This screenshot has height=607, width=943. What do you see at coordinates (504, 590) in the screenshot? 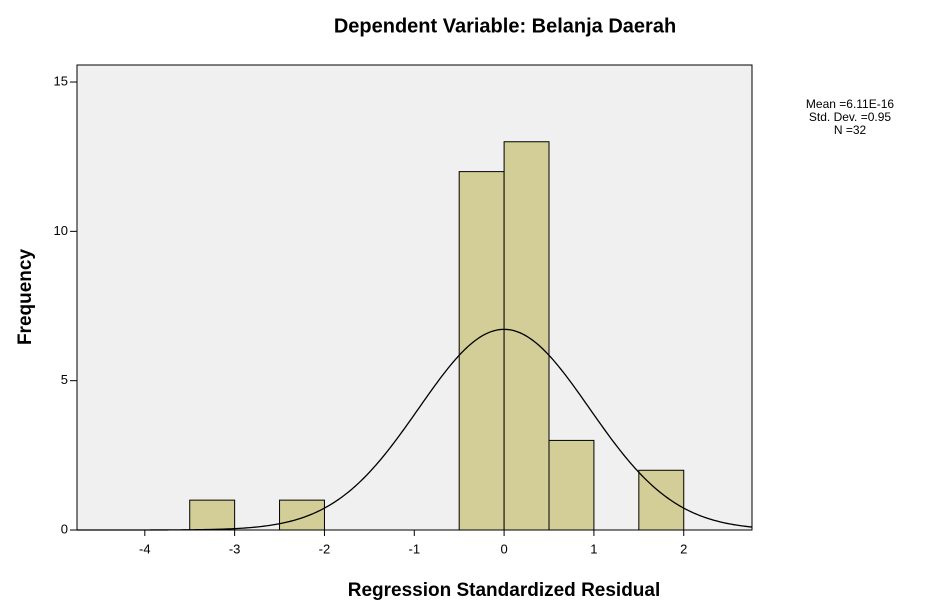
I see `x-axis-label: Regression Standardized Residual` at bounding box center [504, 590].